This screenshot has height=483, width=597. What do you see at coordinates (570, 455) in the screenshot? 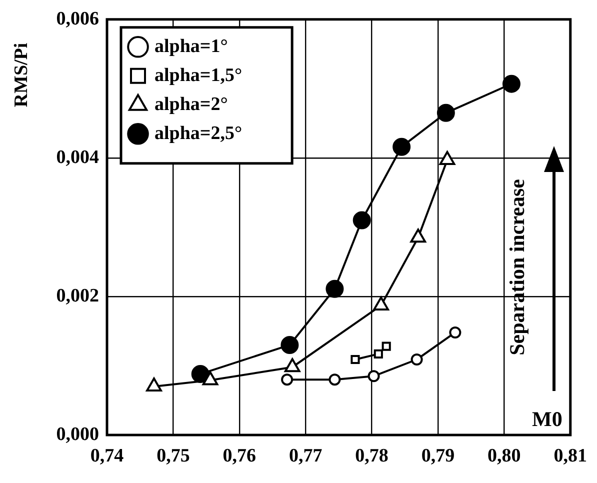
I see `x-tick-label: 0,81` at bounding box center [570, 455].